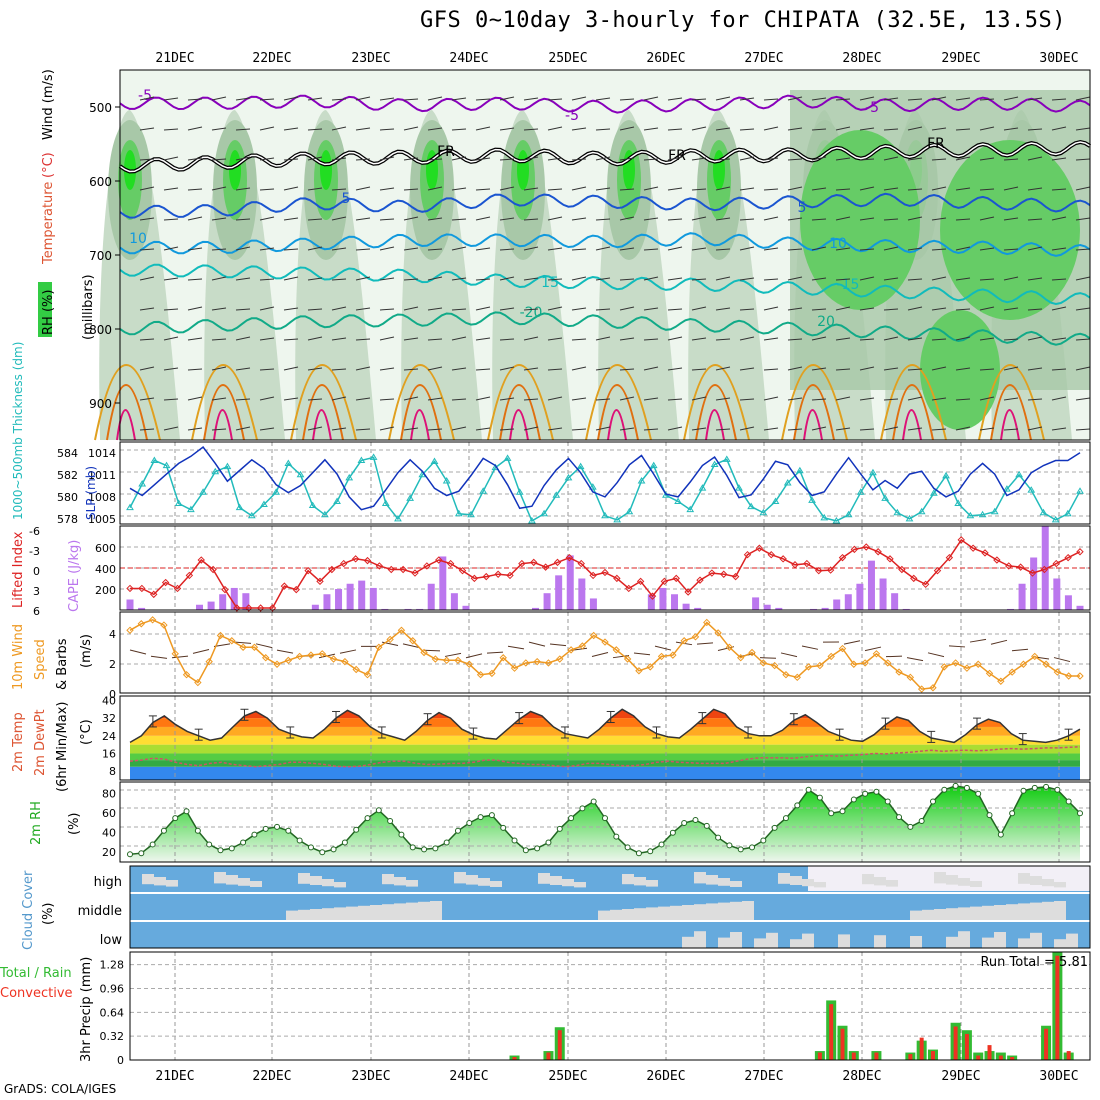 This screenshot has width=1100, height=1100. Describe the element at coordinates (370, 1076) in the screenshot. I see `date-label-bottom: 23DEC` at that location.